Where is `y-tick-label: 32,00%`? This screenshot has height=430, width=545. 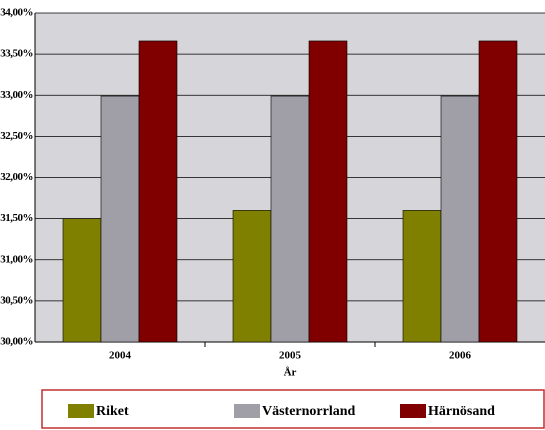 y-tick-label: 32,00% is located at coordinates (16, 177).